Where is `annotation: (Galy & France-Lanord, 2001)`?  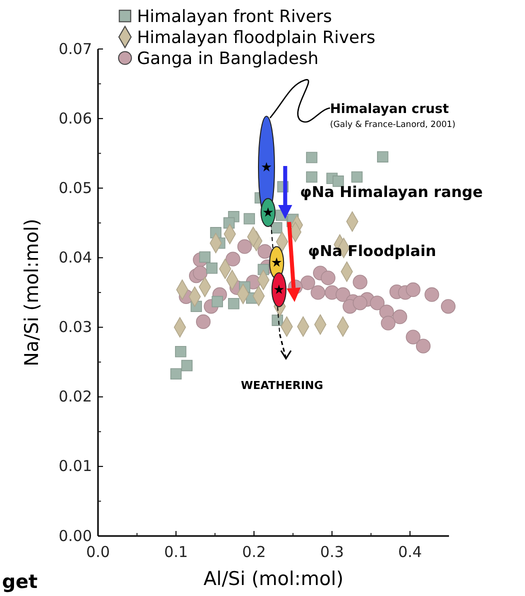 annotation: (Galy & France-Lanord, 2001) is located at coordinates (393, 125).